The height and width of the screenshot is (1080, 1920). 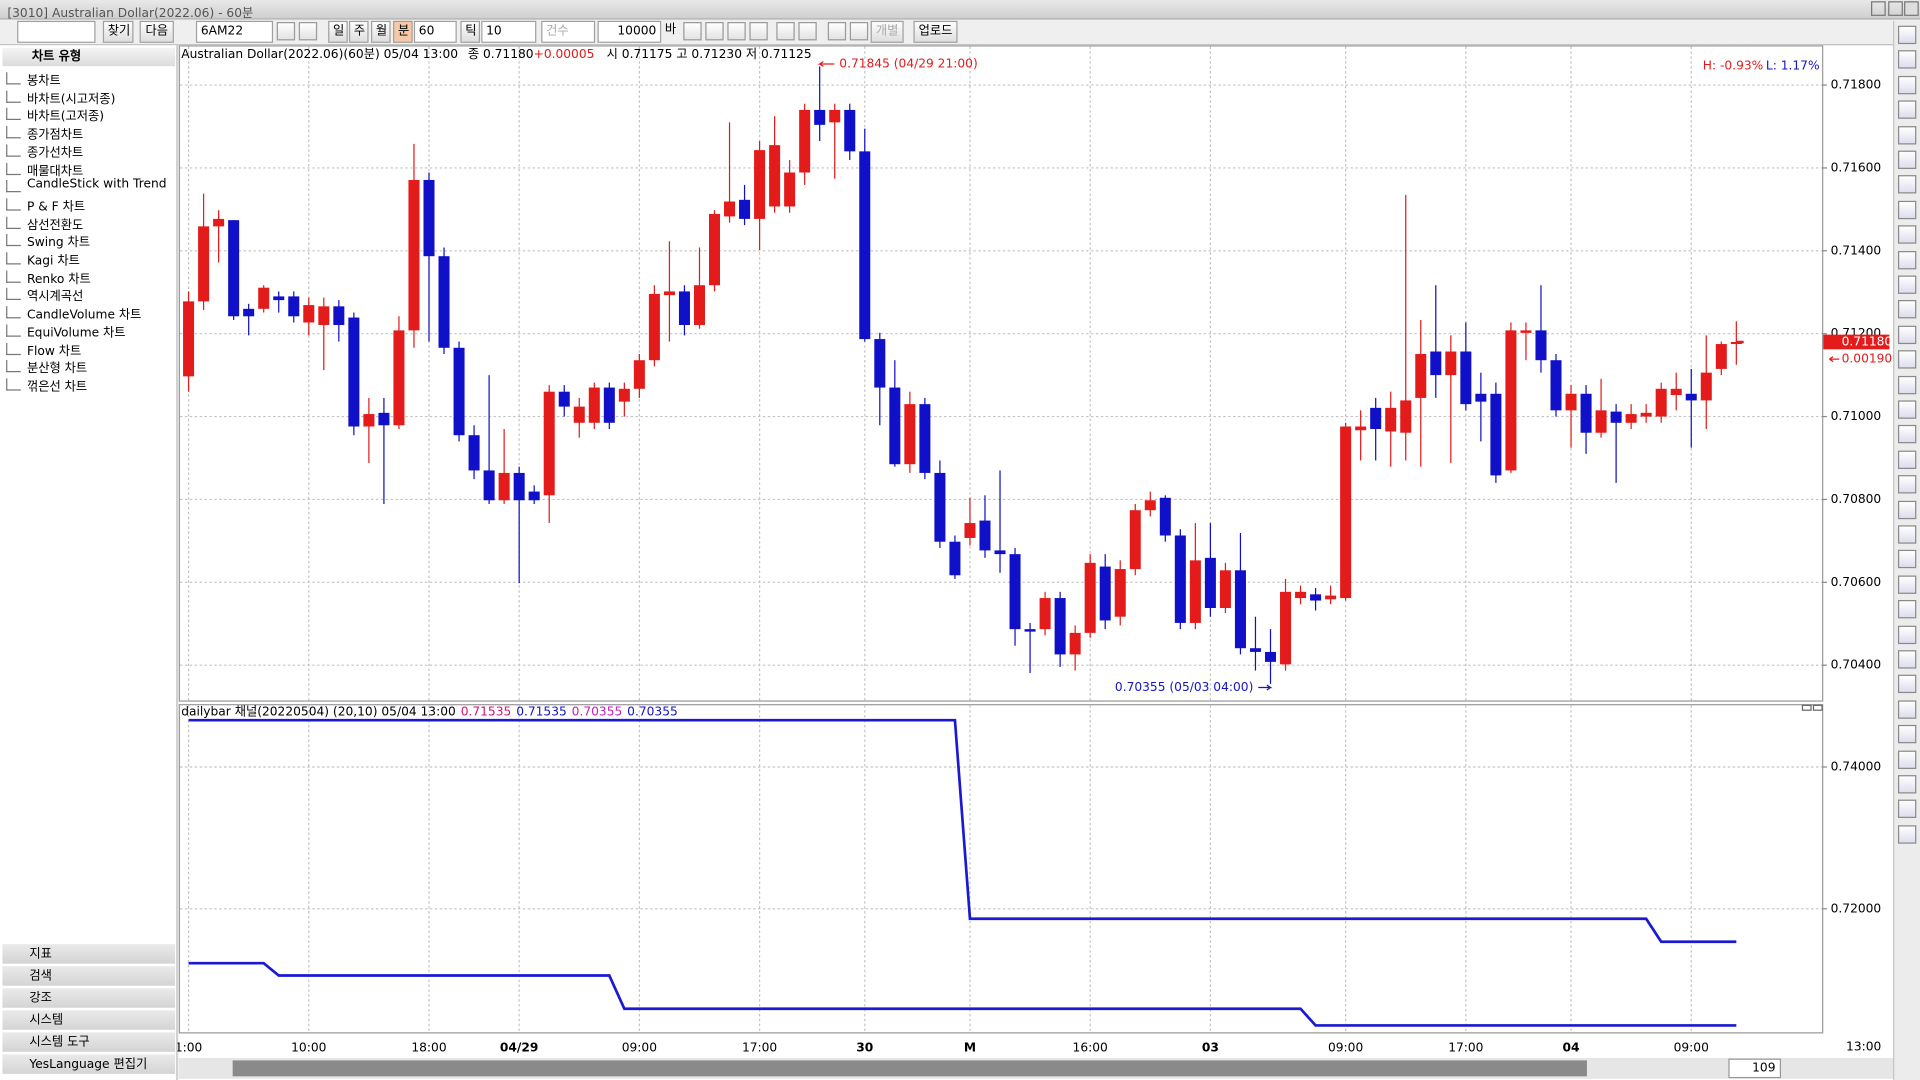 What do you see at coordinates (89, 953) in the screenshot?
I see `sidebar-section: 지표` at bounding box center [89, 953].